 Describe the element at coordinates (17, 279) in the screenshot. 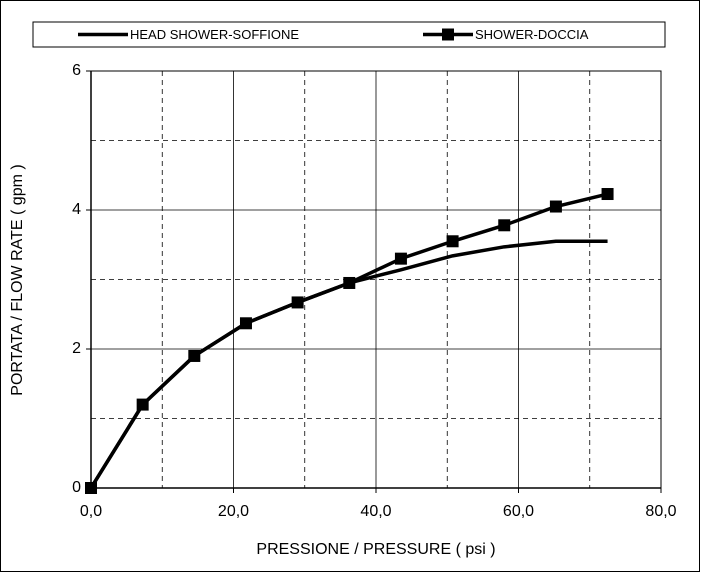

I see `y-axis-label: PORTATA / FLOW RATE ( gpm )` at that location.